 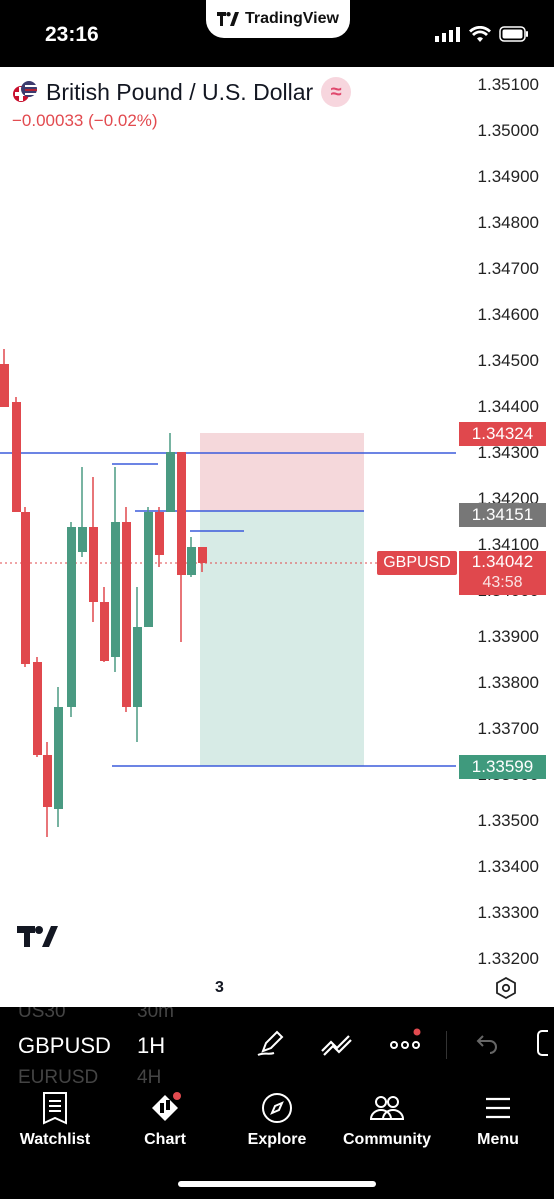 What do you see at coordinates (180, 91) in the screenshot?
I see `symbol-title: British Pound / U.S. Dollar` at bounding box center [180, 91].